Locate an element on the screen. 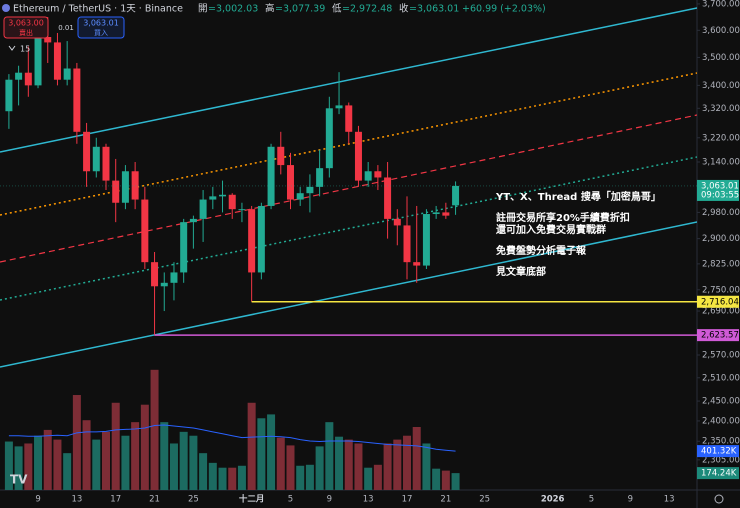  ohlc-value: =2,972.48 is located at coordinates (367, 9).